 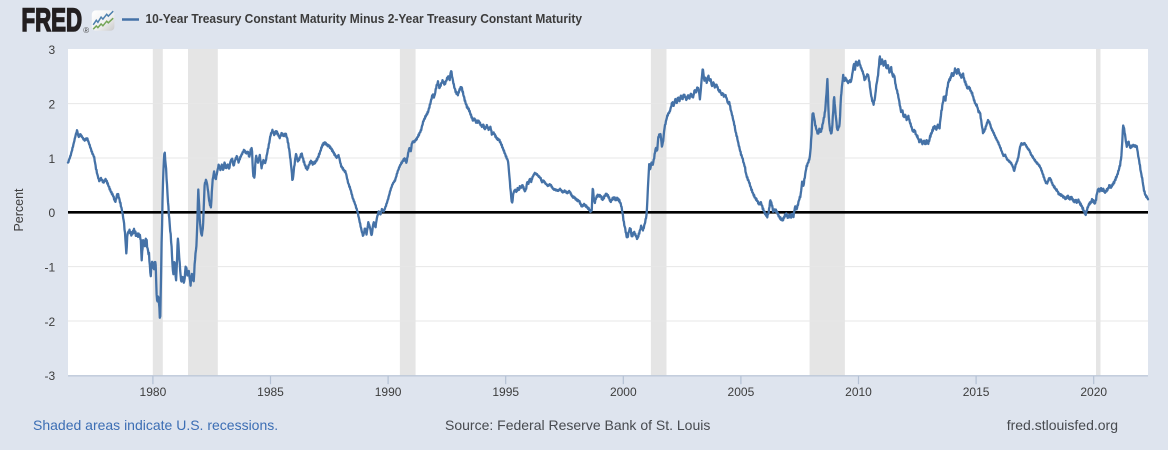 I want to click on svg-text:Shaded areas indicate U.S. rec: Shaded areas indicate U.S. recessions., so click(x=155, y=425).